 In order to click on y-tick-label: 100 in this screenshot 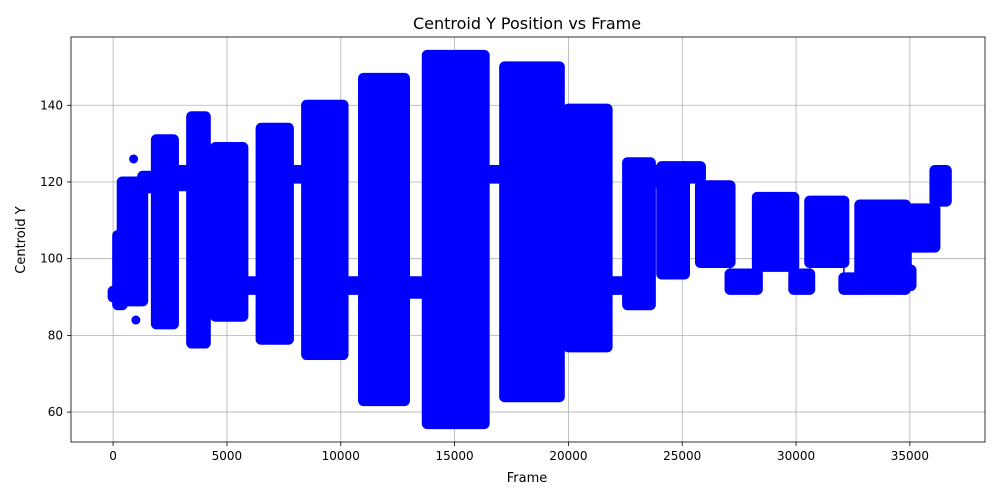, I will do `click(51, 259)`.